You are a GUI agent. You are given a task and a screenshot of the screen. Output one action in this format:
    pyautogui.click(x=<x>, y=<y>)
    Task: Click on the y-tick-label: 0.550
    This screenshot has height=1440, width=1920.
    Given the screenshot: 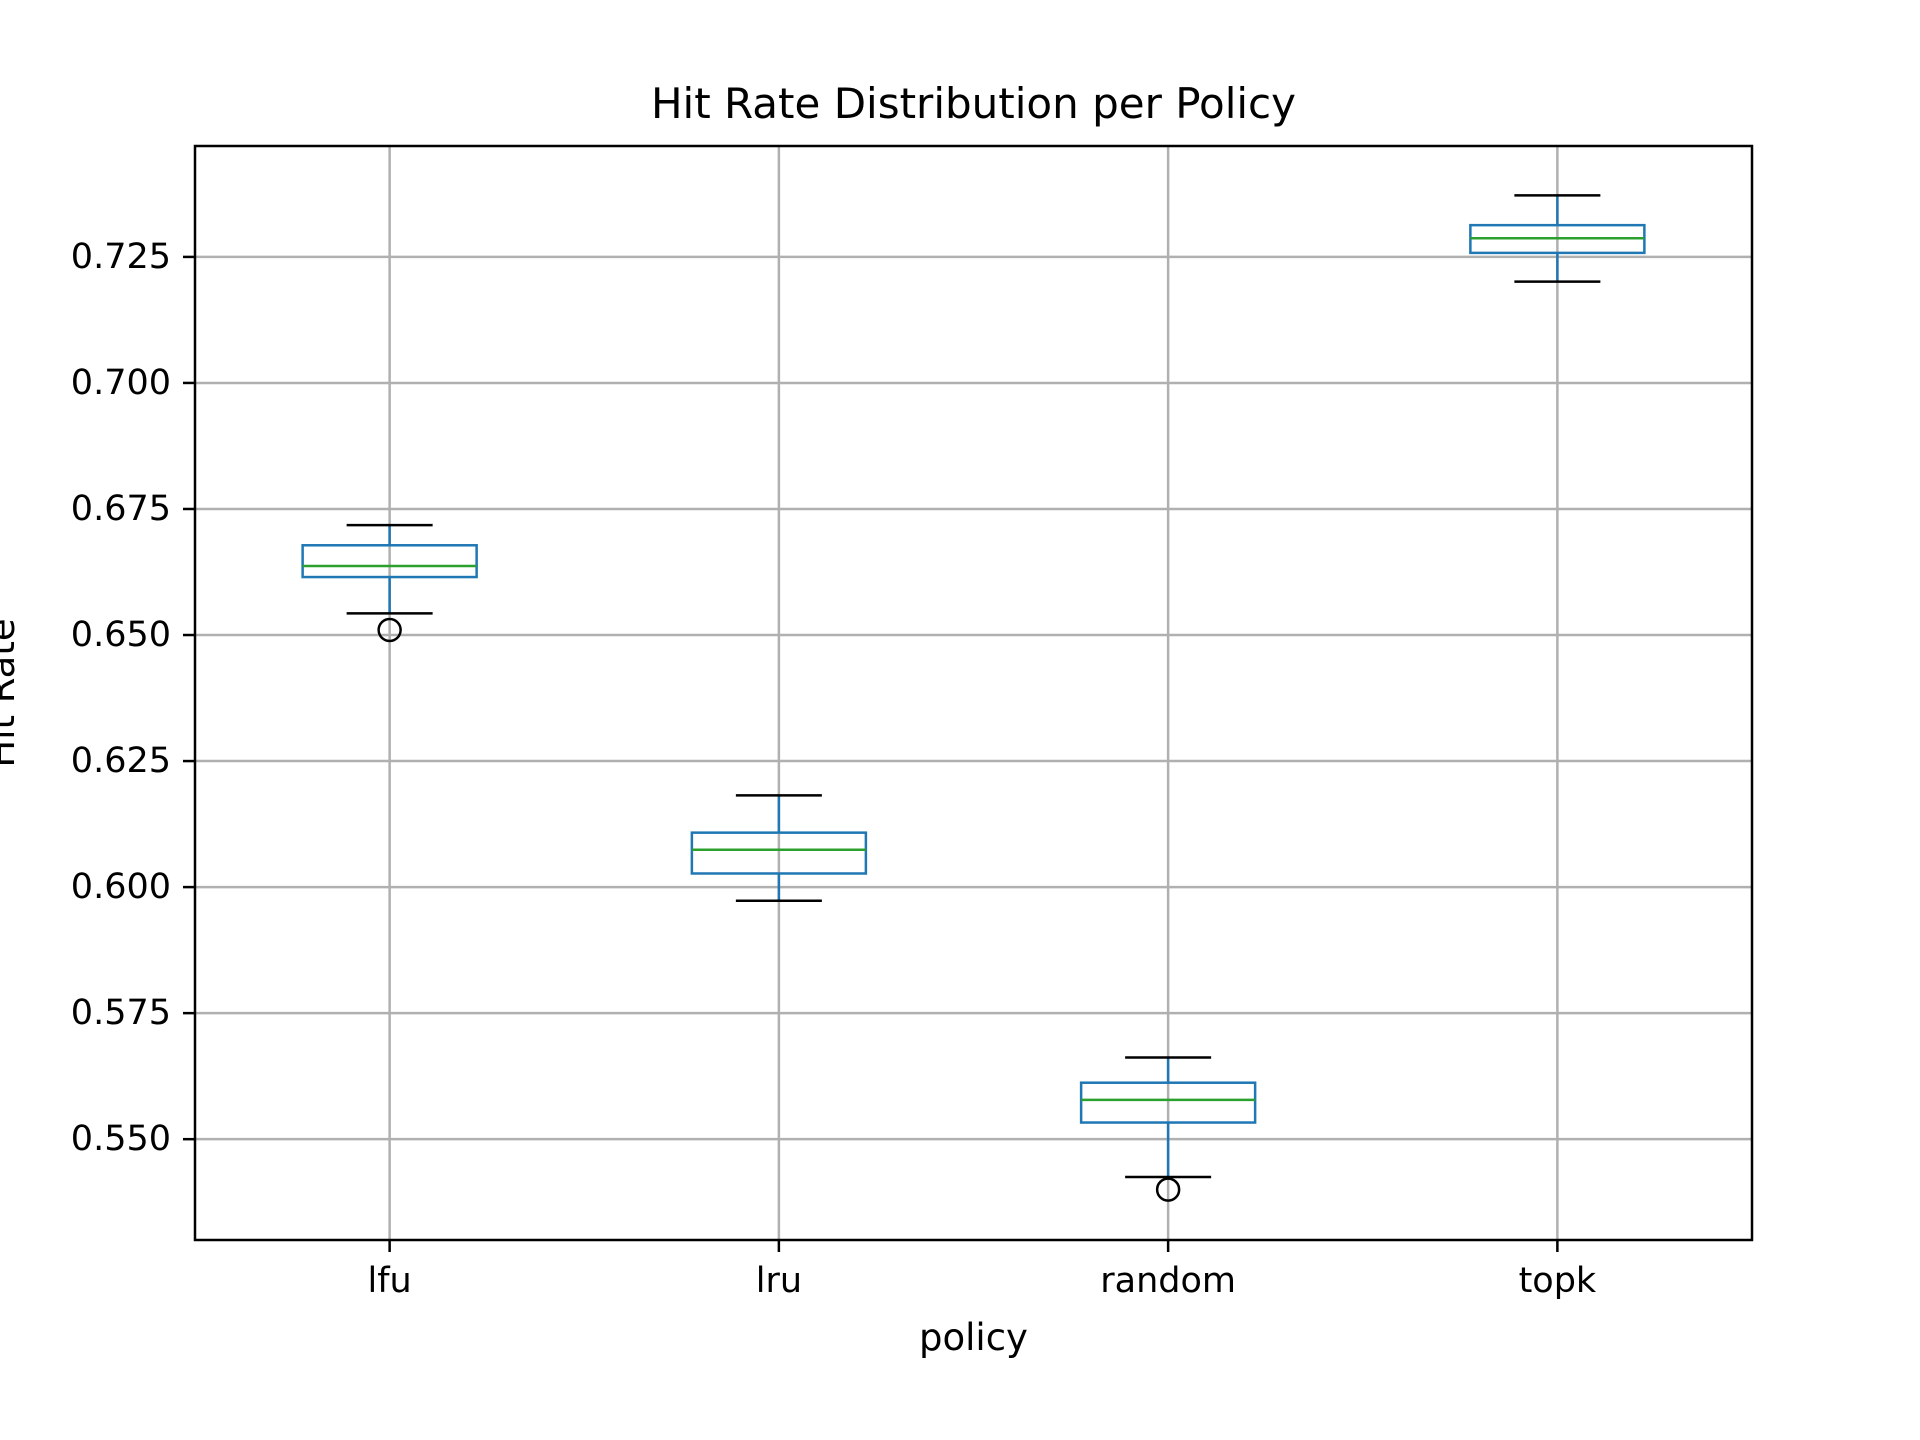 What is the action you would take?
    pyautogui.click(x=121, y=1139)
    